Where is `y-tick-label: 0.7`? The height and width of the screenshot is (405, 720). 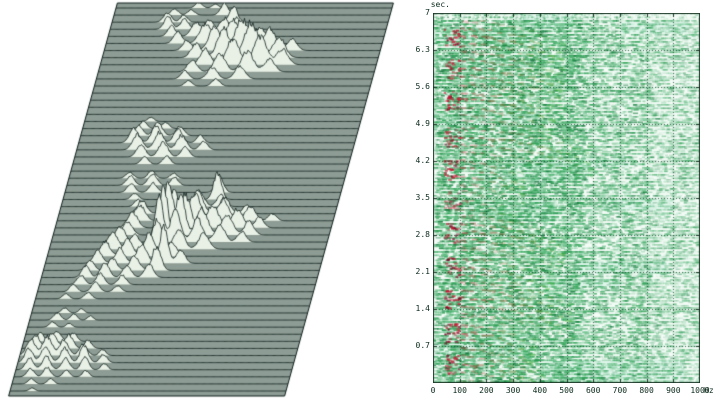 y-tick-label: 0.7 is located at coordinates (422, 345).